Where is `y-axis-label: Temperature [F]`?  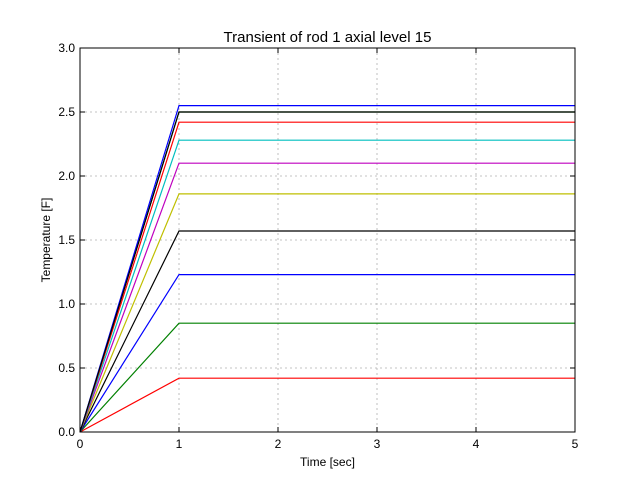 y-axis-label: Temperature [F] is located at coordinates (46, 240).